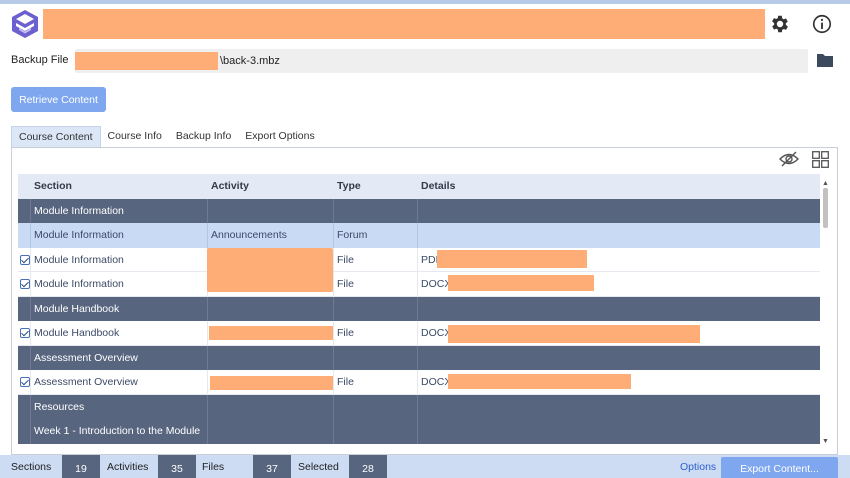 This screenshot has width=850, height=478. I want to click on scroll-down-icon: ▼, so click(825, 441).